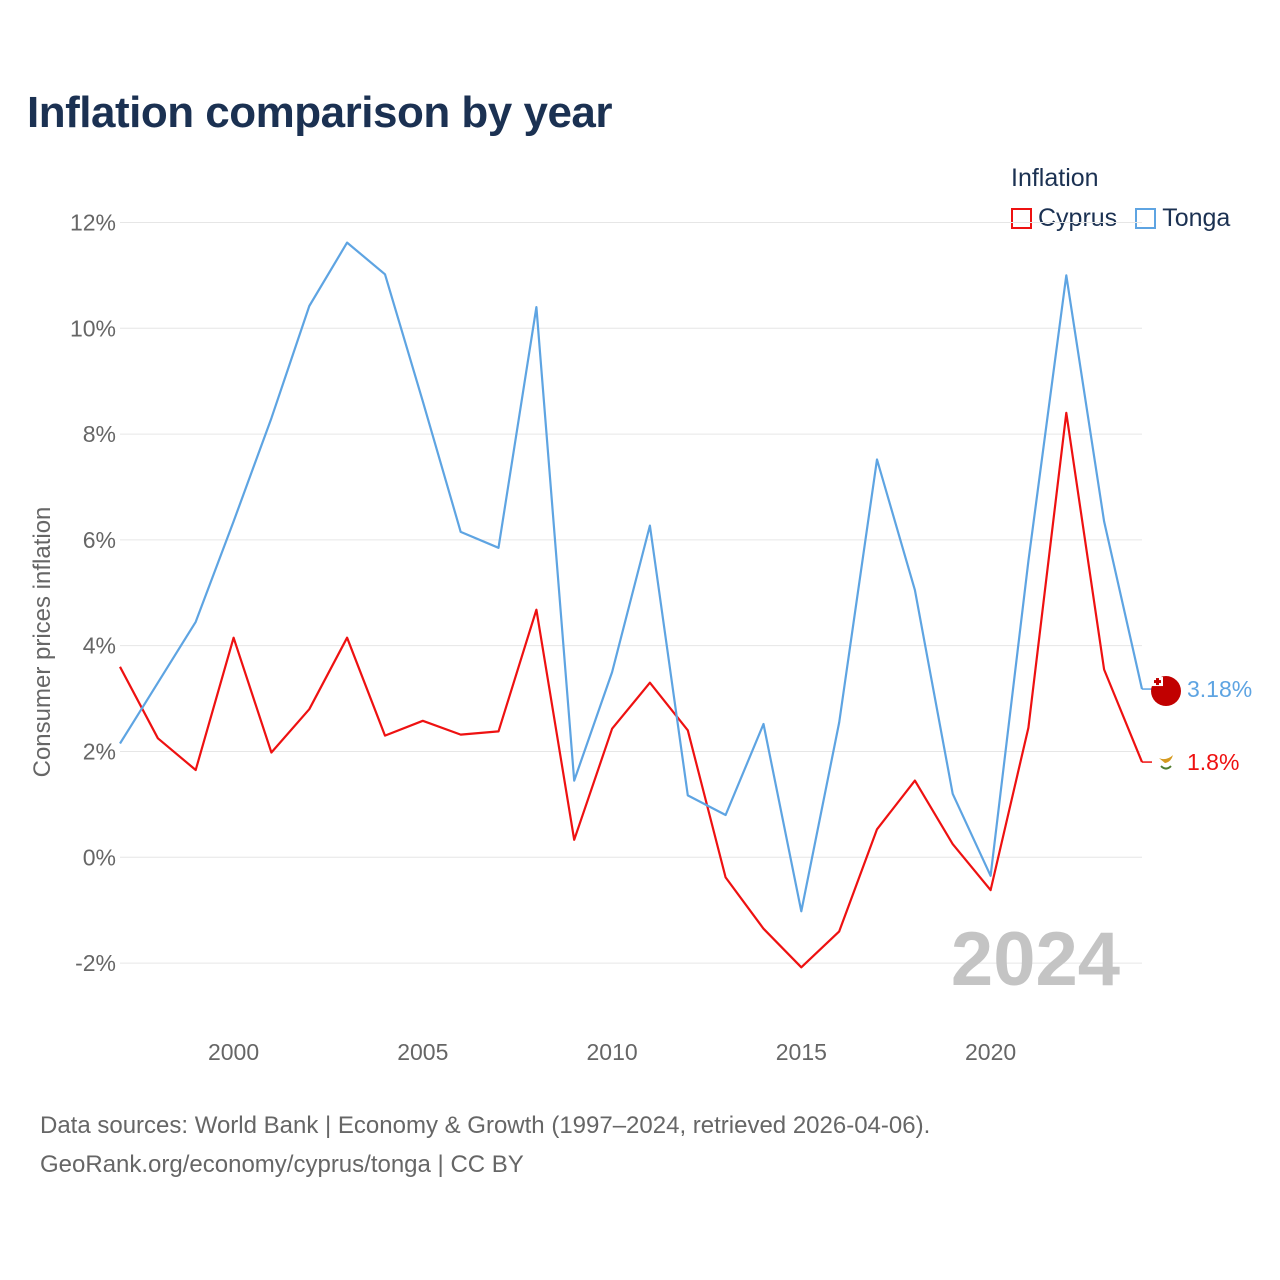 This screenshot has height=1280, width=1280. Describe the element at coordinates (93, 328) in the screenshot. I see `y-tick-label: 10%` at that location.